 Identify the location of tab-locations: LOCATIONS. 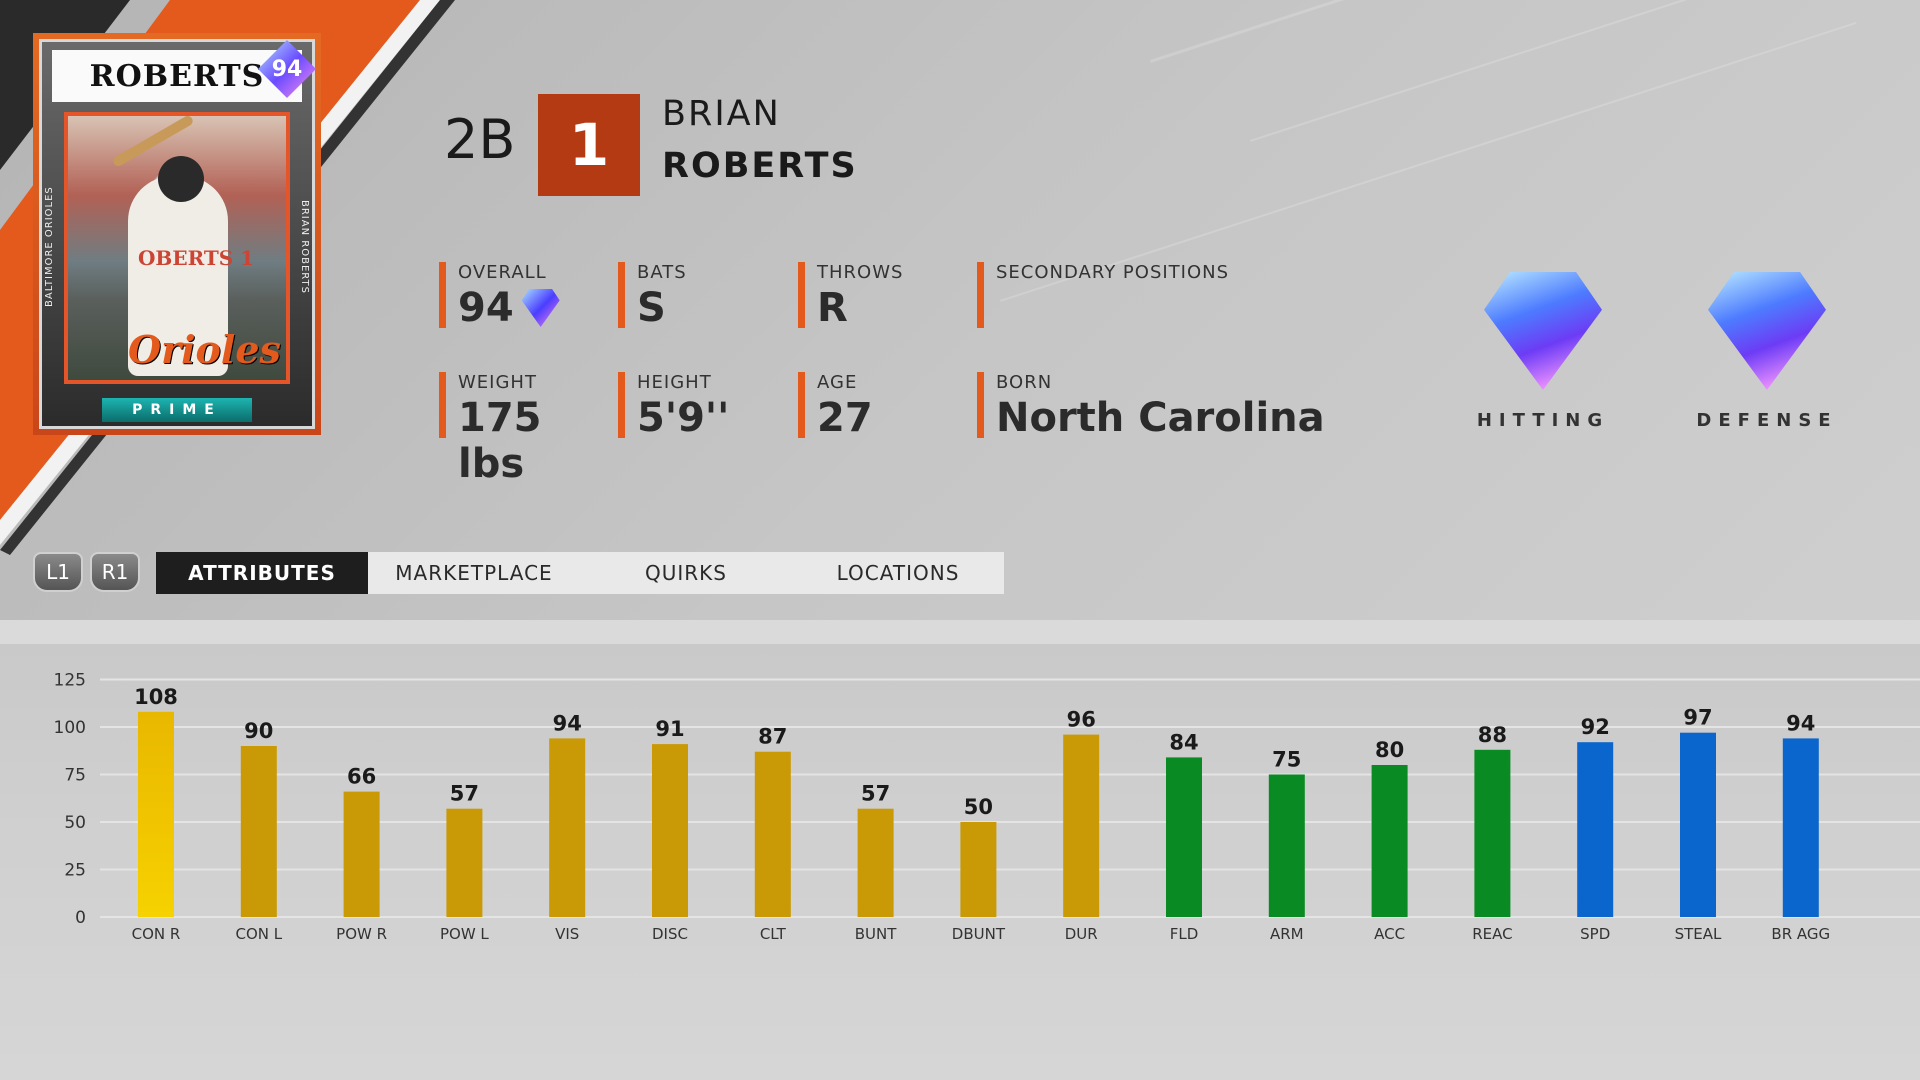
(898, 573).